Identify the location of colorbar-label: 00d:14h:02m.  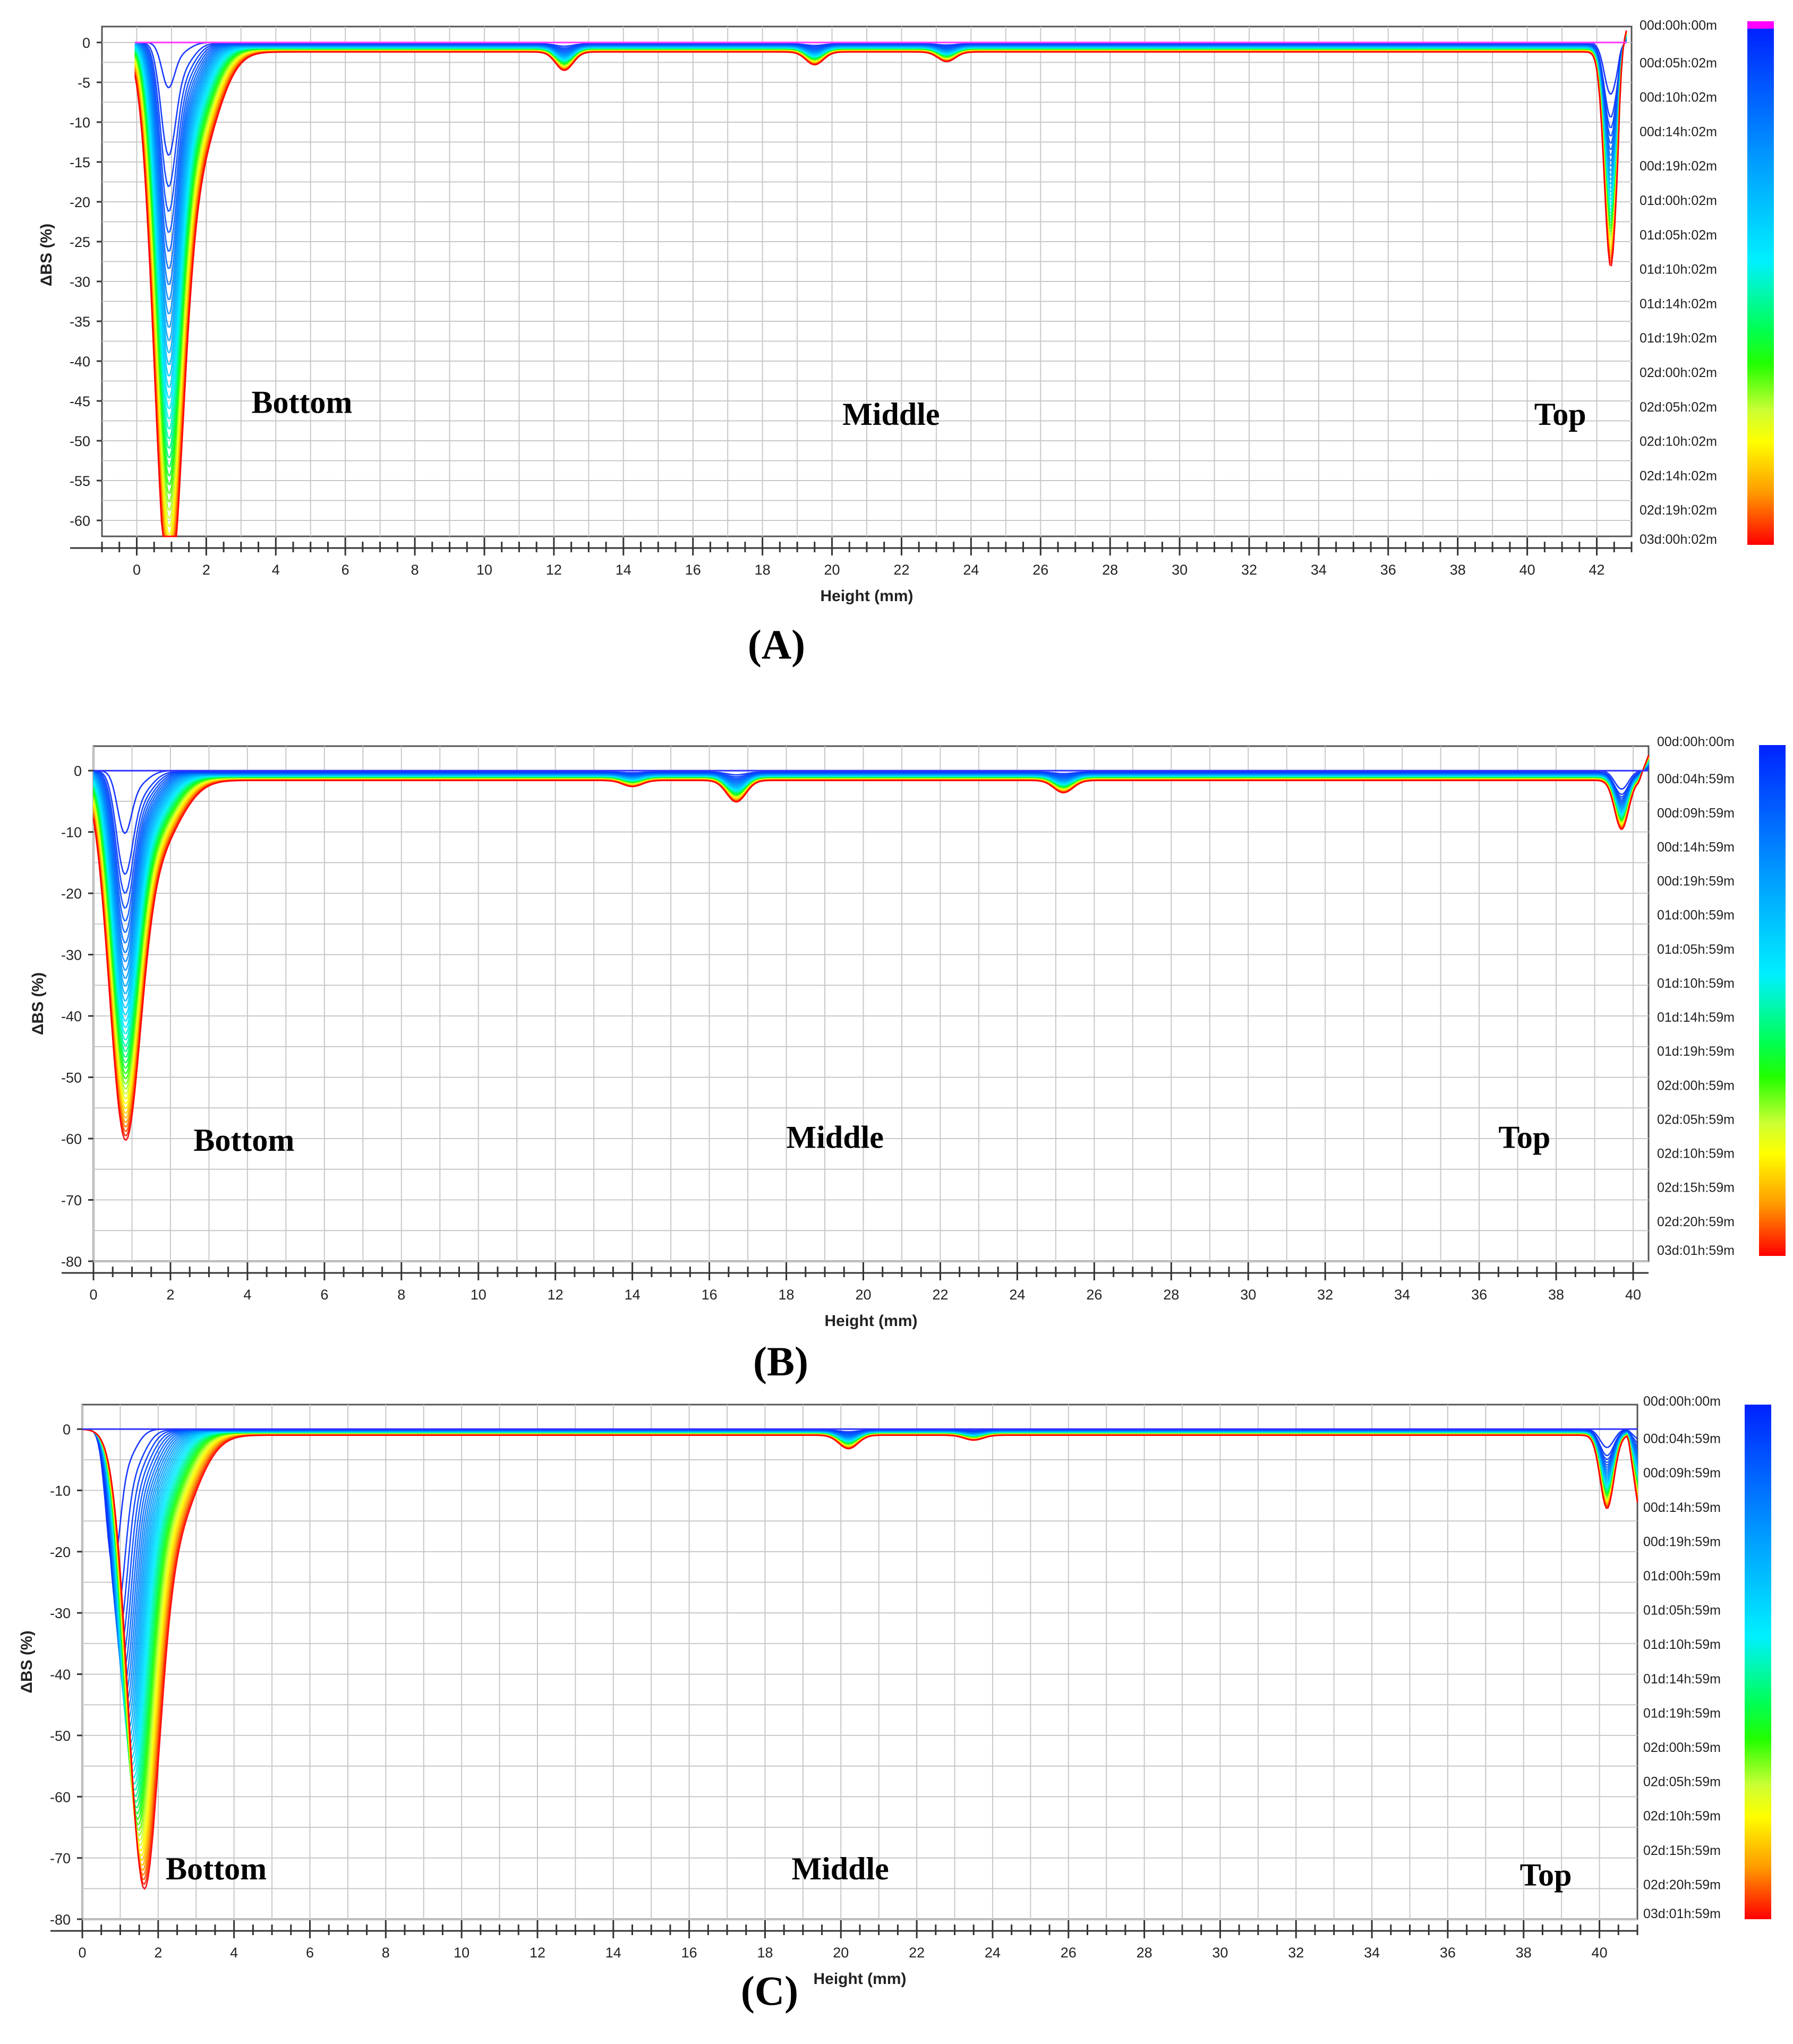
(1679, 131).